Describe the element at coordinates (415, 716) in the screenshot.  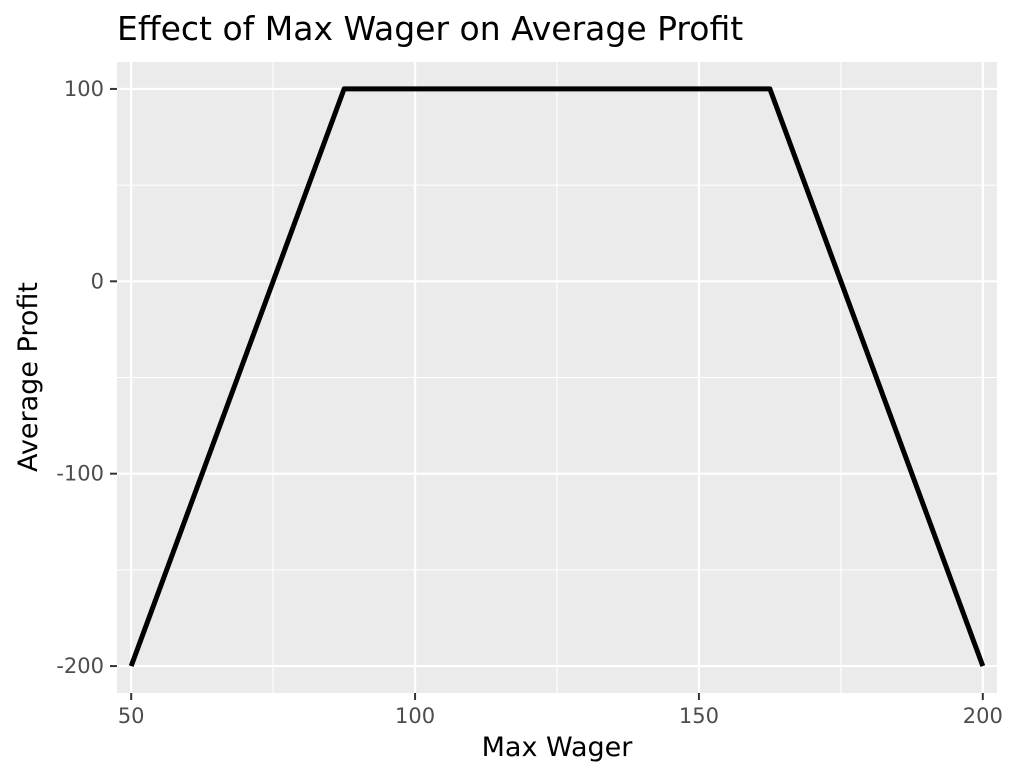
I see `x-tick-label: 100` at that location.